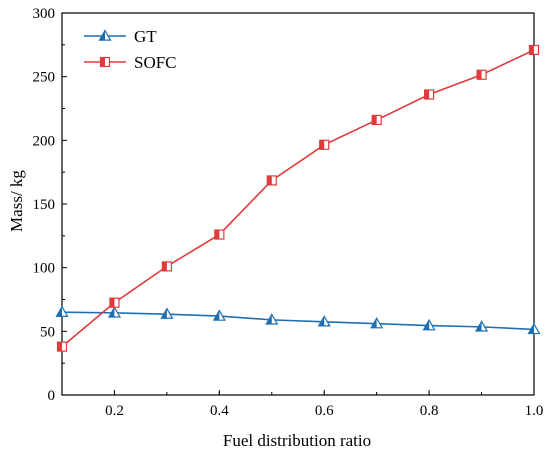 This screenshot has height=454, width=550. What do you see at coordinates (534, 411) in the screenshot?
I see `x-tick-label: 1.0` at bounding box center [534, 411].